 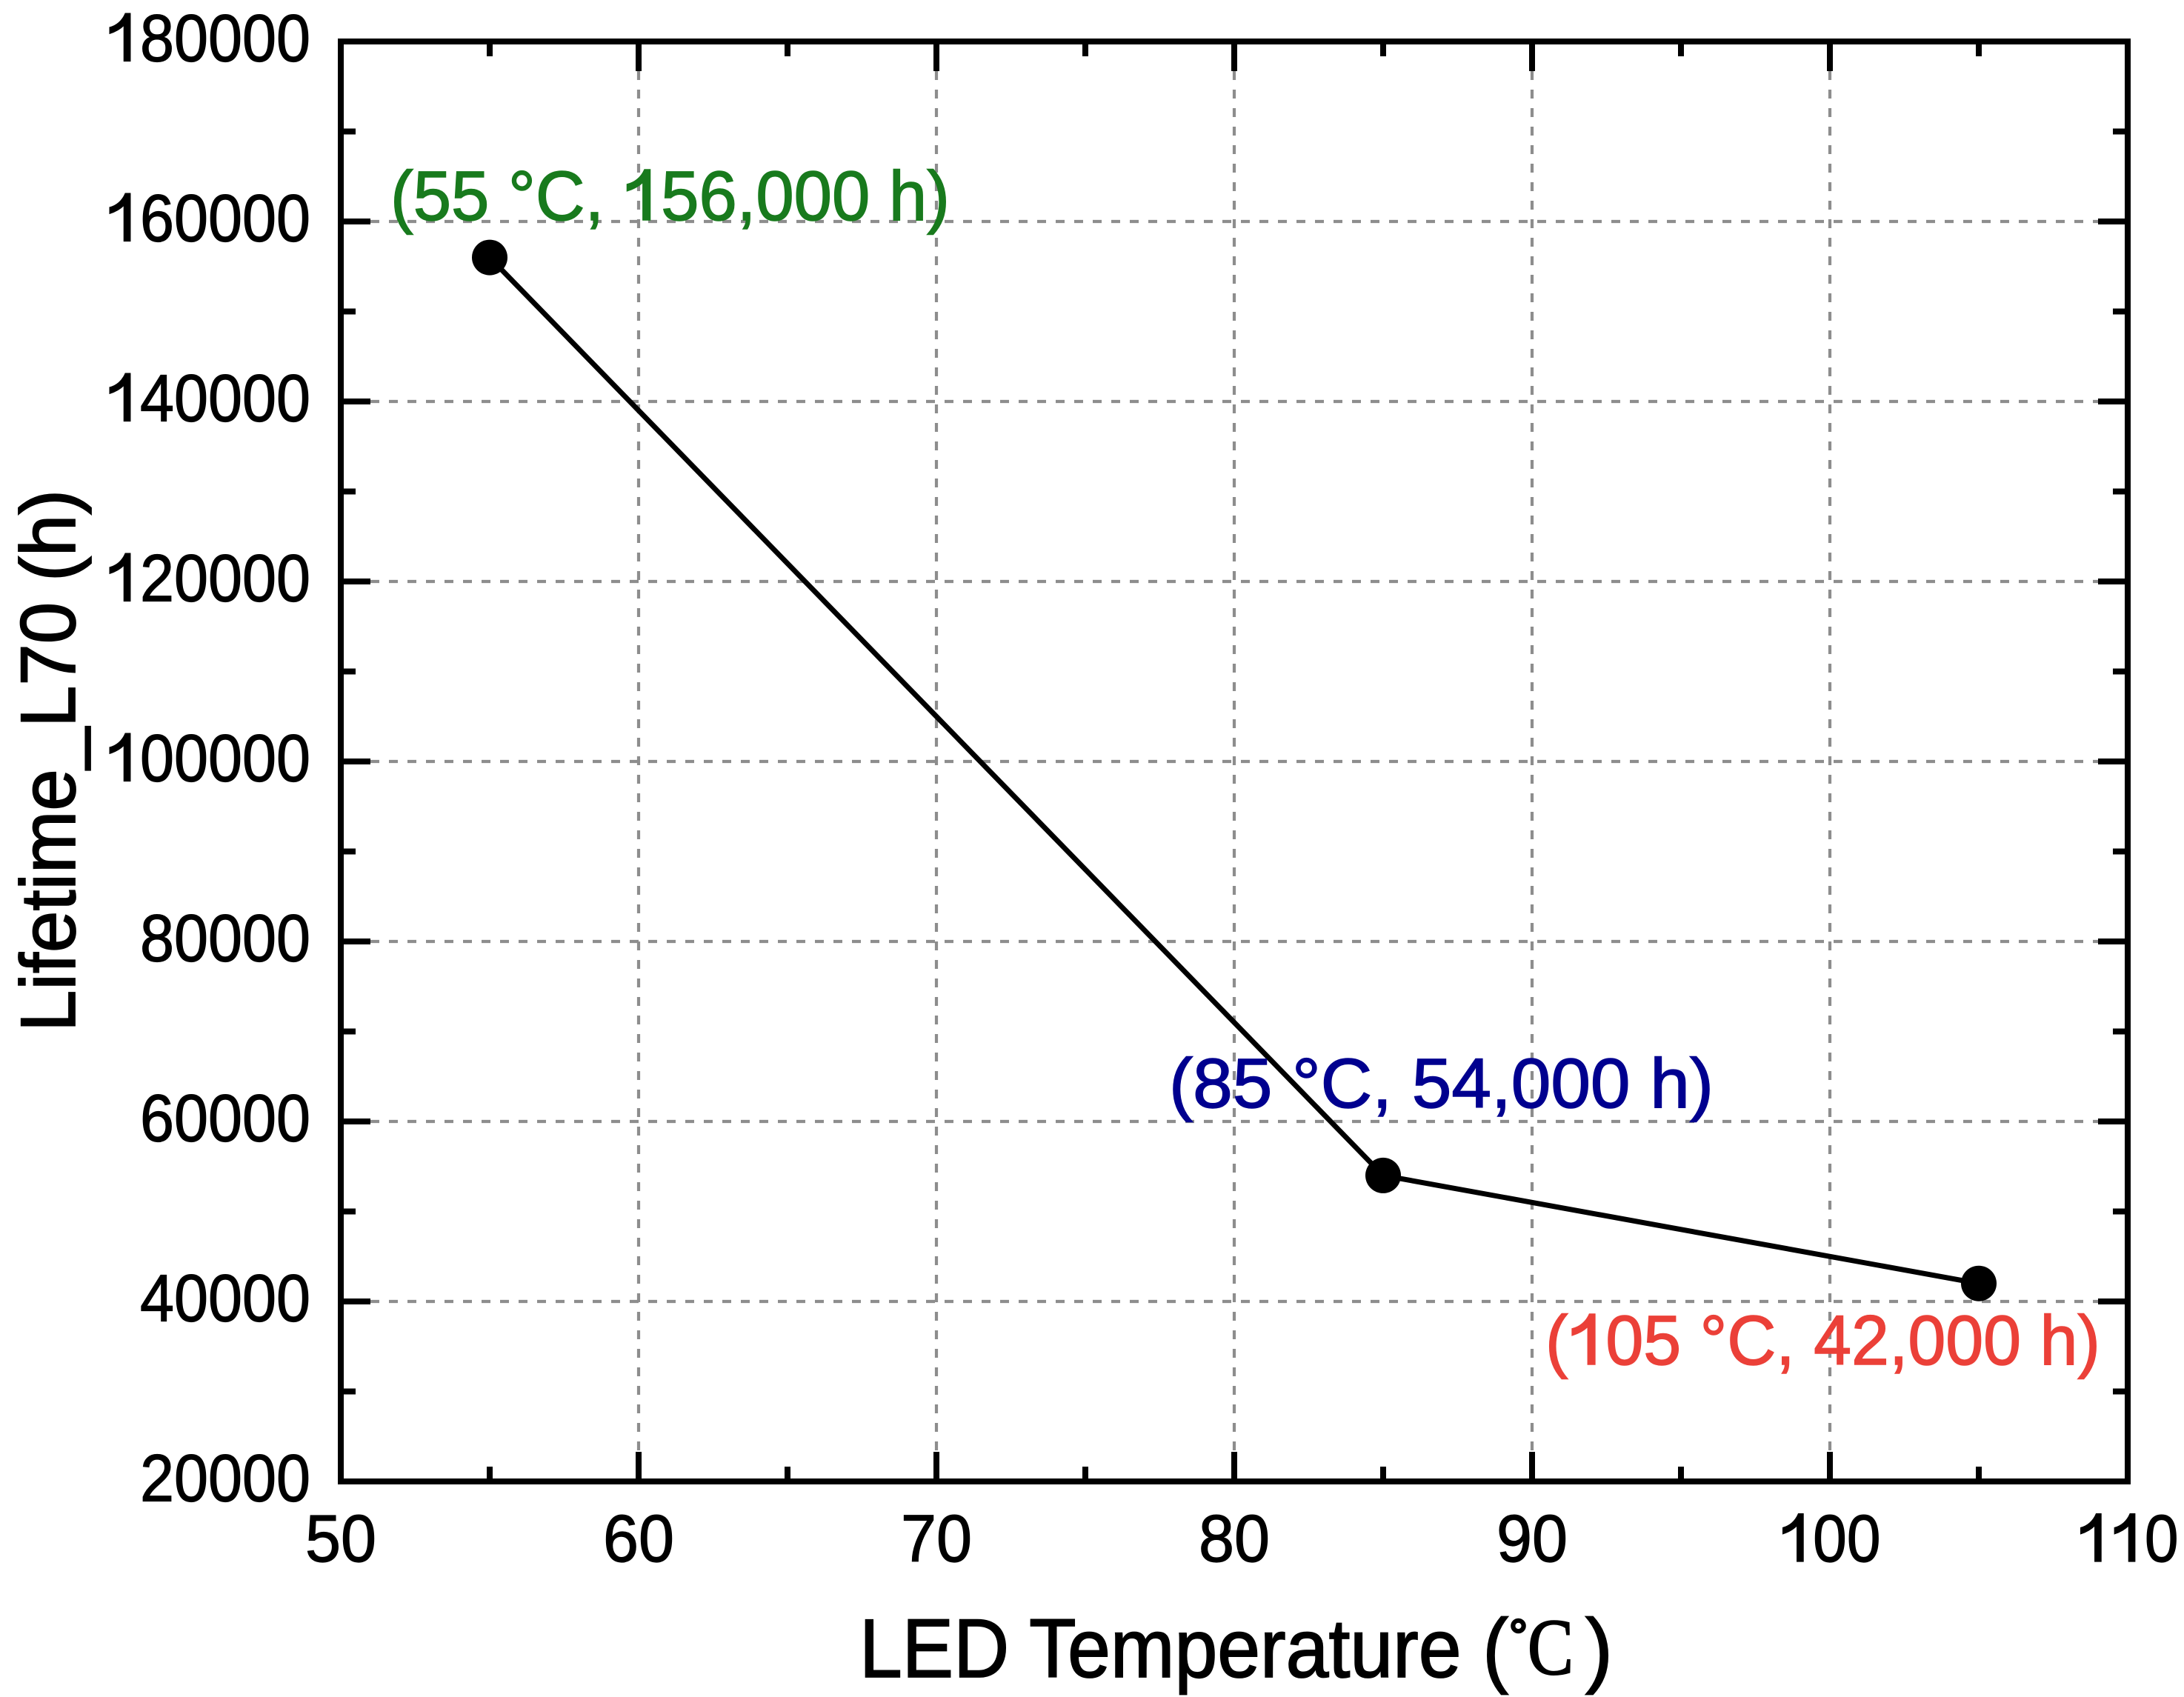 What do you see at coordinates (805, 196) in the screenshot?
I see `svg-text: 56,000 h)` at bounding box center [805, 196].